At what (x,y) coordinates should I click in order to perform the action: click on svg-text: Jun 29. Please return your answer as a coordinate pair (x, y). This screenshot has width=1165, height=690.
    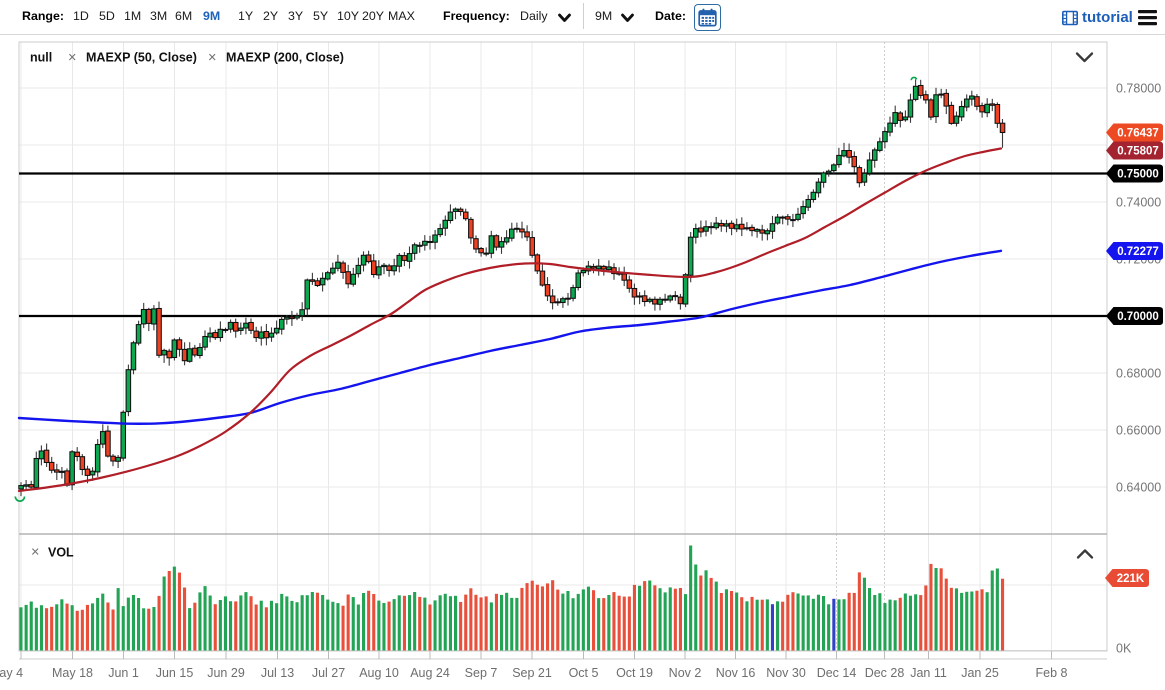
    Looking at the image, I should click on (226, 673).